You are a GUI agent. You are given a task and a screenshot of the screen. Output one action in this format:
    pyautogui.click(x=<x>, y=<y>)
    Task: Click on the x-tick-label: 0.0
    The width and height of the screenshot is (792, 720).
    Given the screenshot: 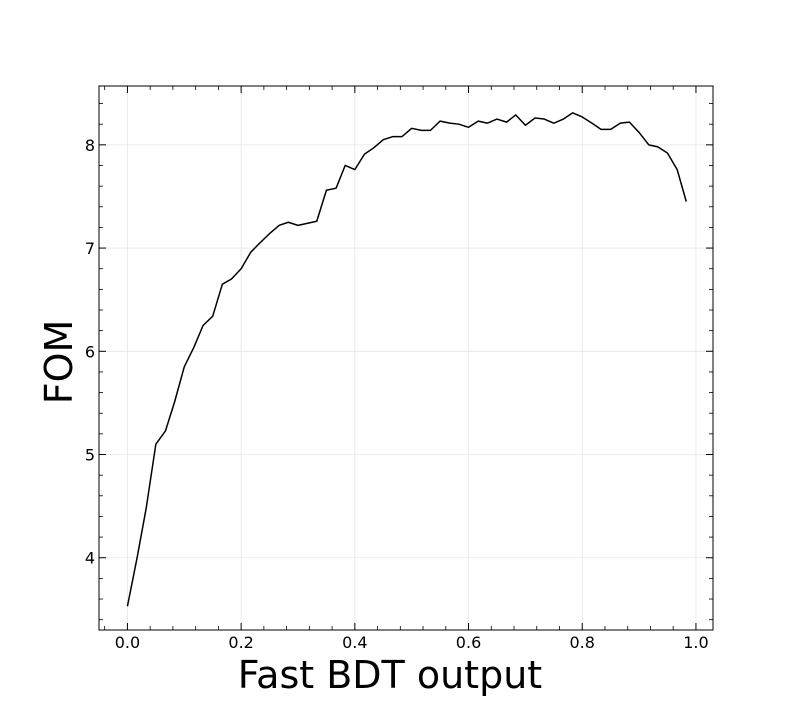 What is the action you would take?
    pyautogui.click(x=127, y=642)
    